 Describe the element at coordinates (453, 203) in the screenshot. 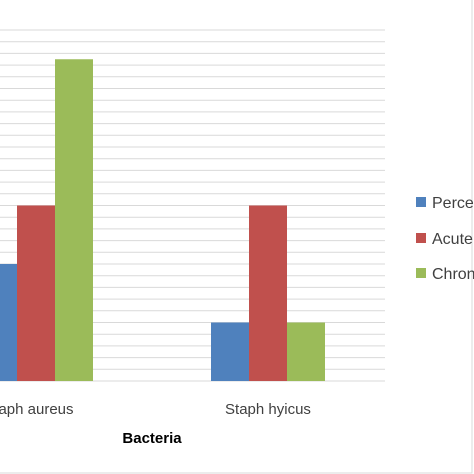

I see `legend-label-percent: Perce` at that location.